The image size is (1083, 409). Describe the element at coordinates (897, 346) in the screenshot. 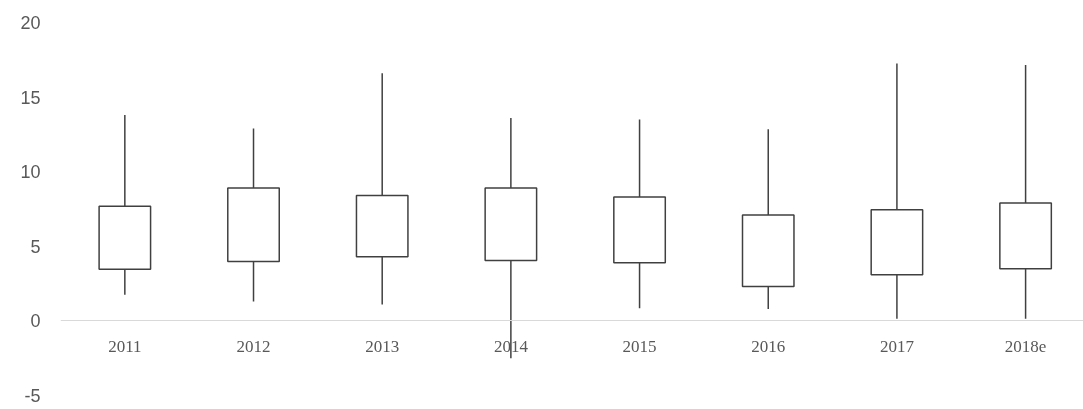

I see `x-tick-label: 2017` at that location.